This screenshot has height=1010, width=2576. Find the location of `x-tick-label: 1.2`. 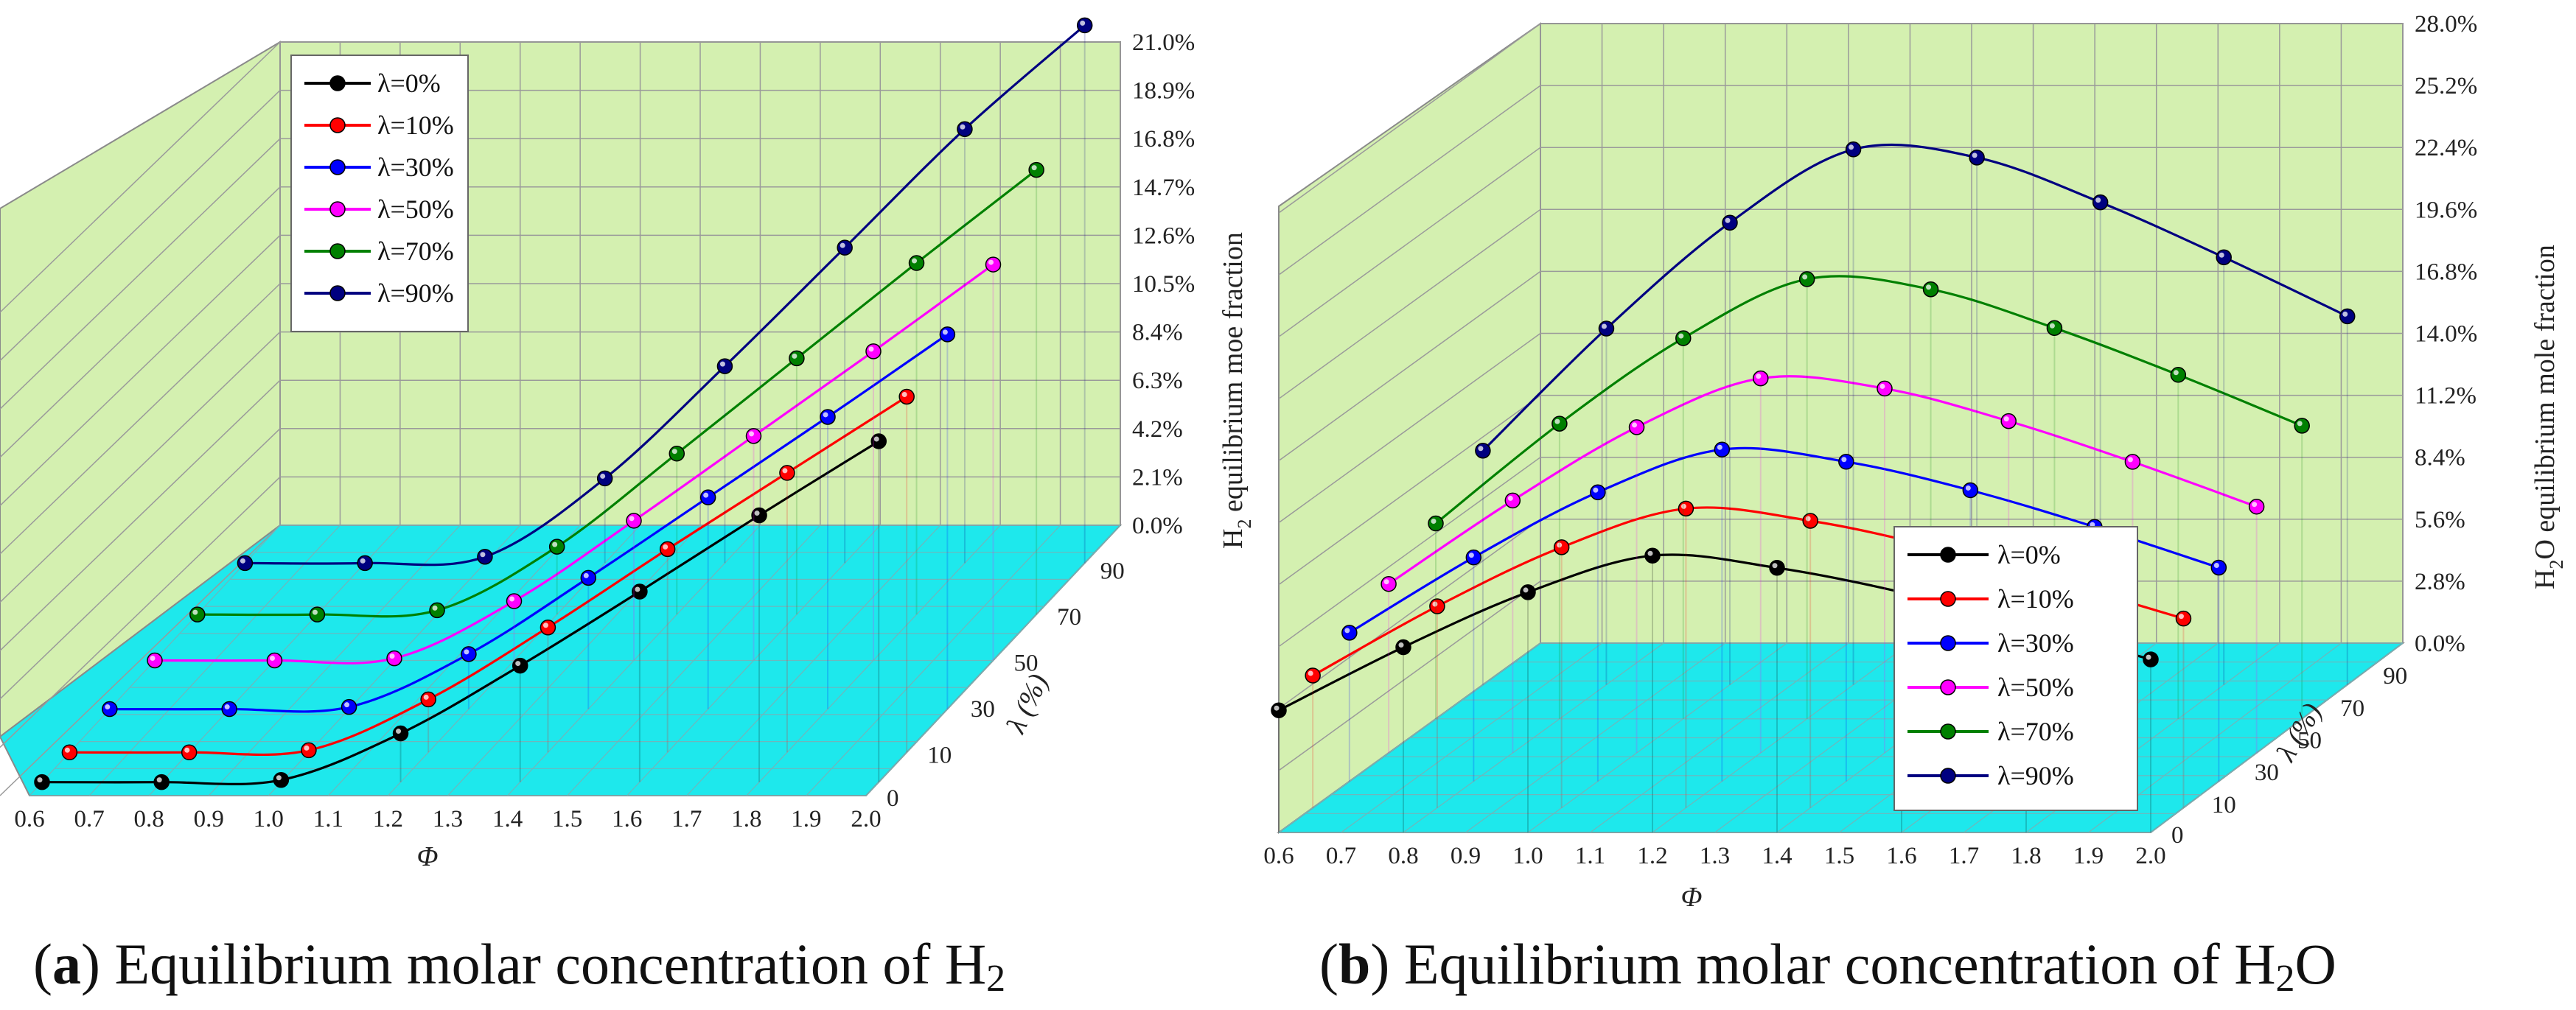

x-tick-label: 1.2 is located at coordinates (1652, 856).